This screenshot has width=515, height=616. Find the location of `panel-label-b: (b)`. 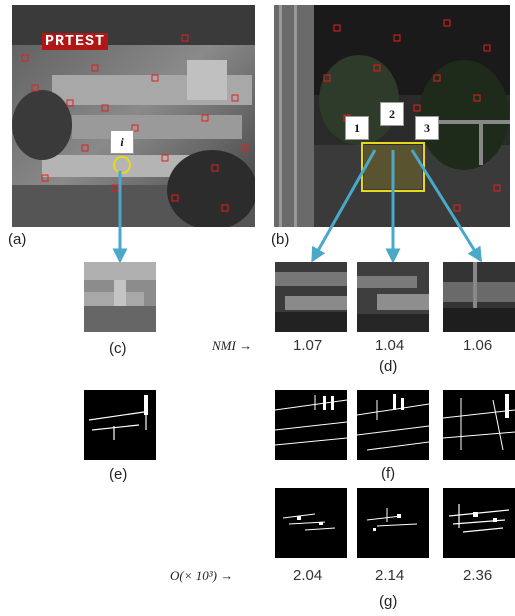

panel-label-b: (b) is located at coordinates (280, 239).